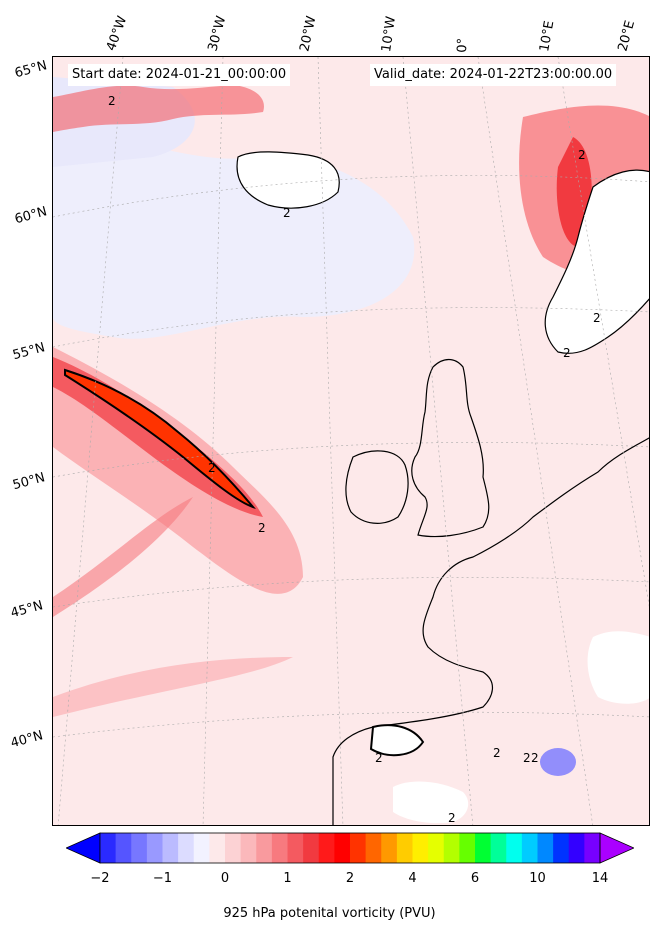  What do you see at coordinates (27, 740) in the screenshot?
I see `lat-label: 40°N` at bounding box center [27, 740].